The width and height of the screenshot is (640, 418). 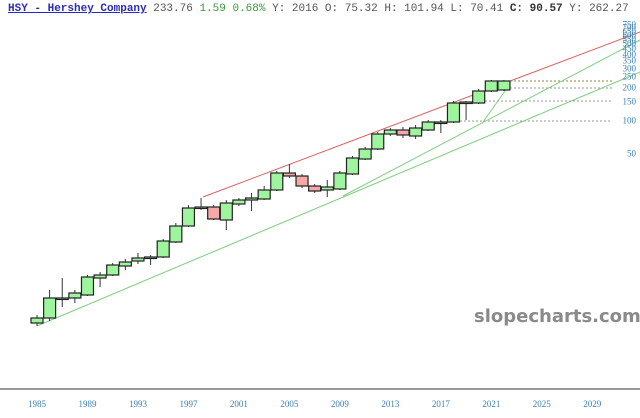 What do you see at coordinates (491, 404) in the screenshot?
I see `x-tick-label: 2021` at bounding box center [491, 404].